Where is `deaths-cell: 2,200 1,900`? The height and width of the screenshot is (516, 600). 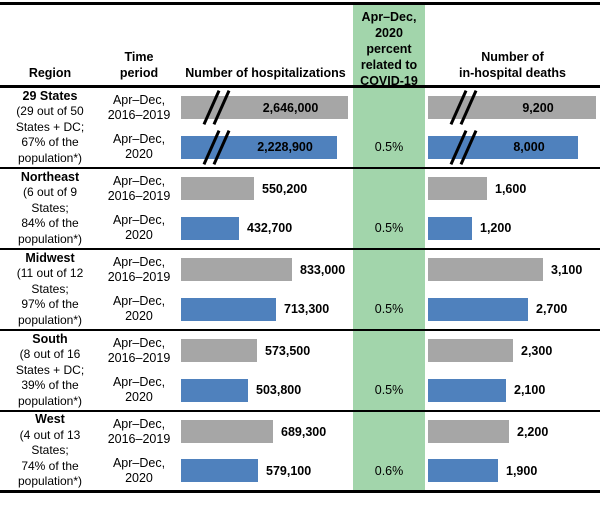 deaths-cell: 2,200 1,900 is located at coordinates (512, 451).